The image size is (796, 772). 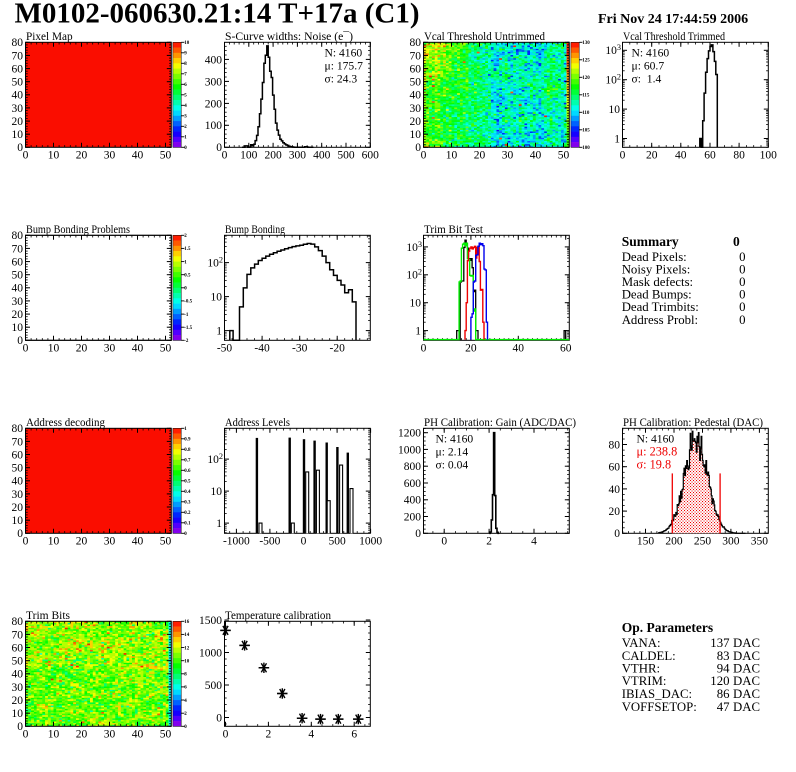 What do you see at coordinates (249, 156) in the screenshot?
I see `svg-text: 100` at bounding box center [249, 156].